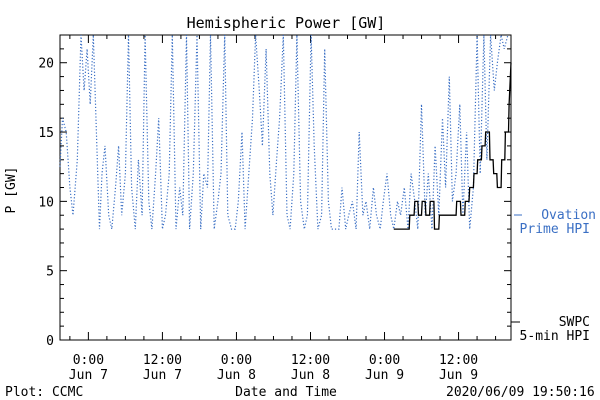 The height and width of the screenshot is (400, 600). I want to click on y-tick-label: 15, so click(46, 133).